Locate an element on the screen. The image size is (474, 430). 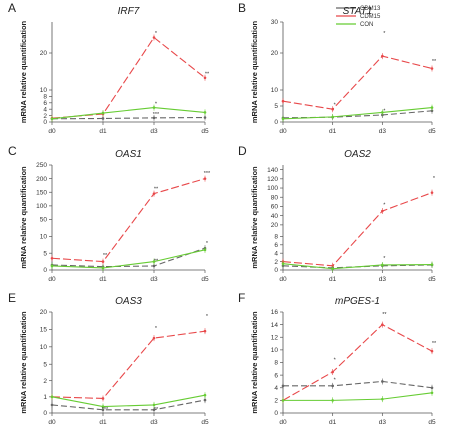
y-tick-label: 15 is located at coordinates (44, 330).